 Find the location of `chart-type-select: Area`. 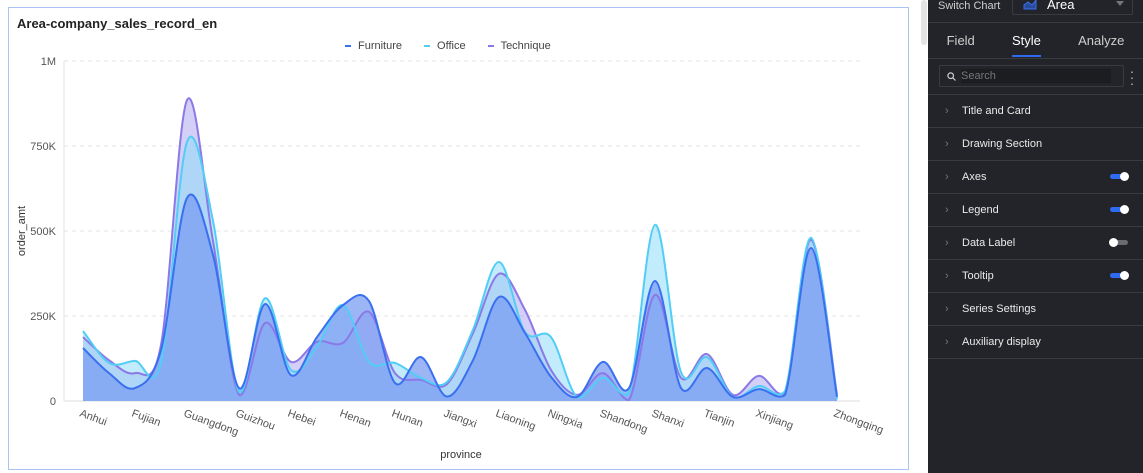

chart-type-select: Area is located at coordinates (1072, 7).